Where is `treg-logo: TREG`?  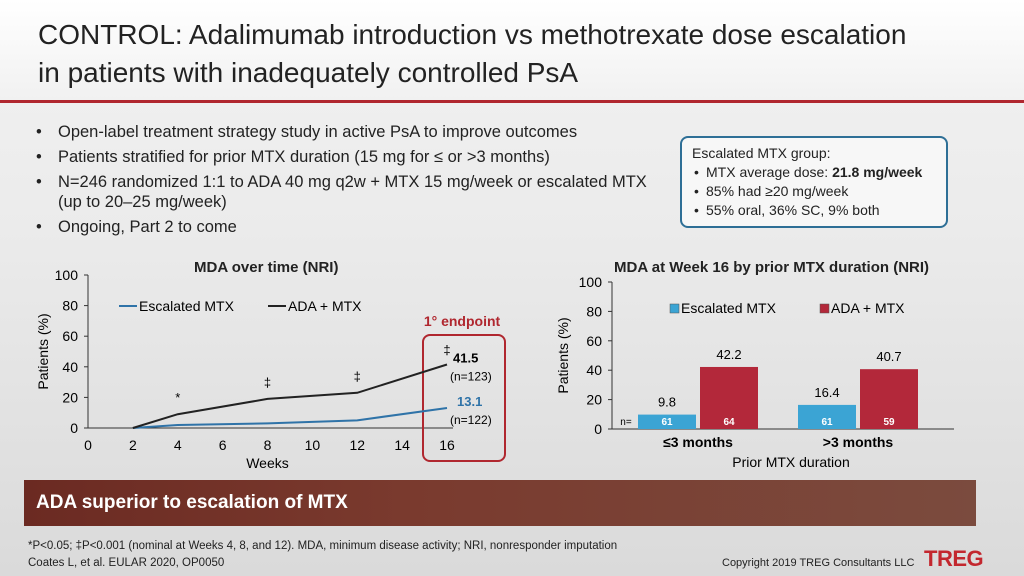 treg-logo: TREG is located at coordinates (954, 558).